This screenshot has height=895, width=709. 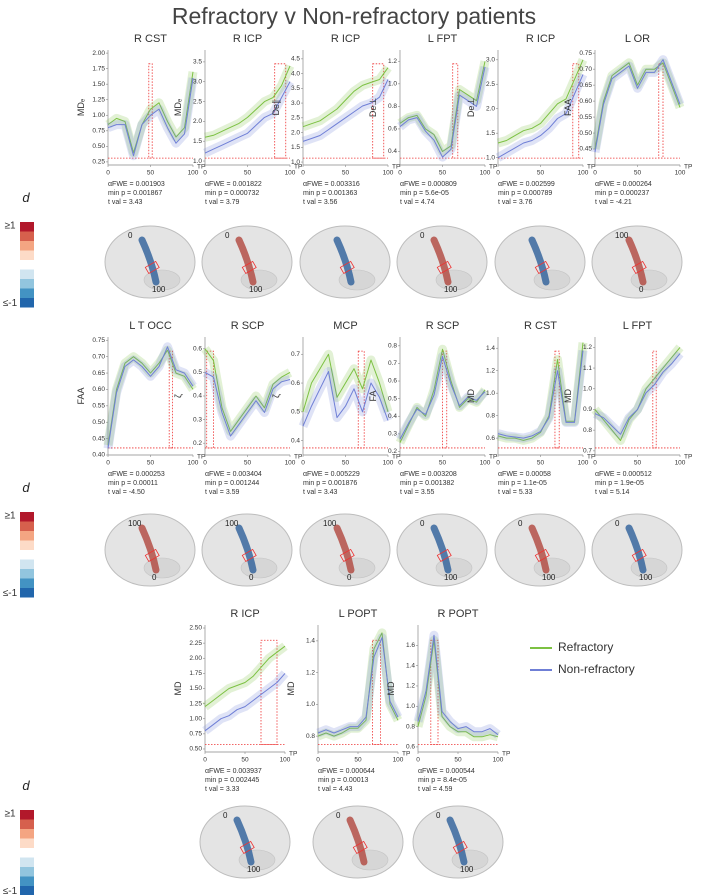 What do you see at coordinates (490, 108) in the screenshot?
I see `y-tick-label: 2.0` at bounding box center [490, 108].